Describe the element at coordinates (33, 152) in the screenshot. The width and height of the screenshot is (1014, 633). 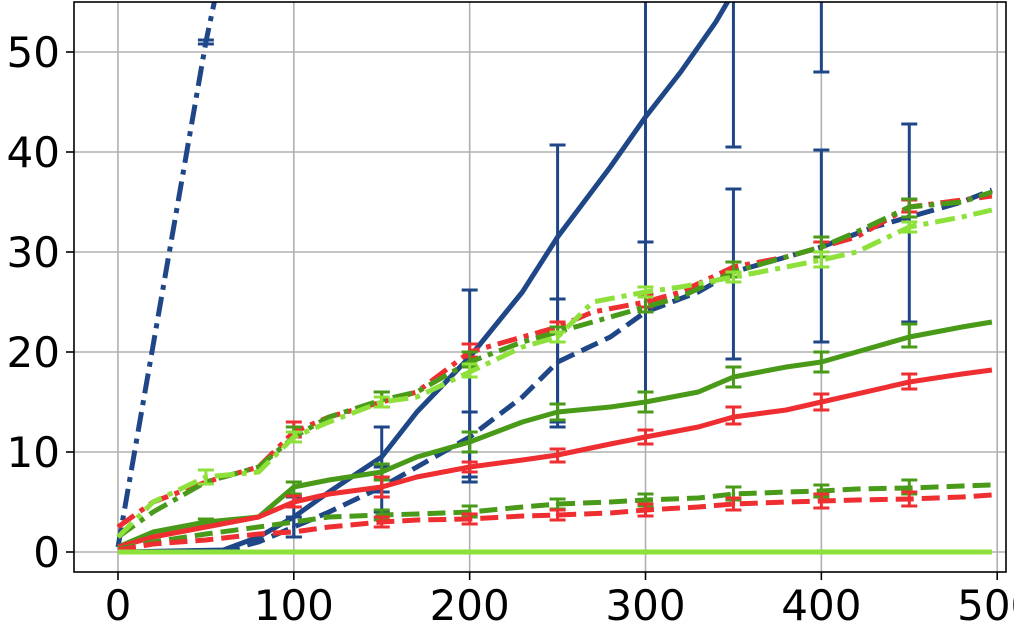
I see `y-tick-label: 40` at that location.